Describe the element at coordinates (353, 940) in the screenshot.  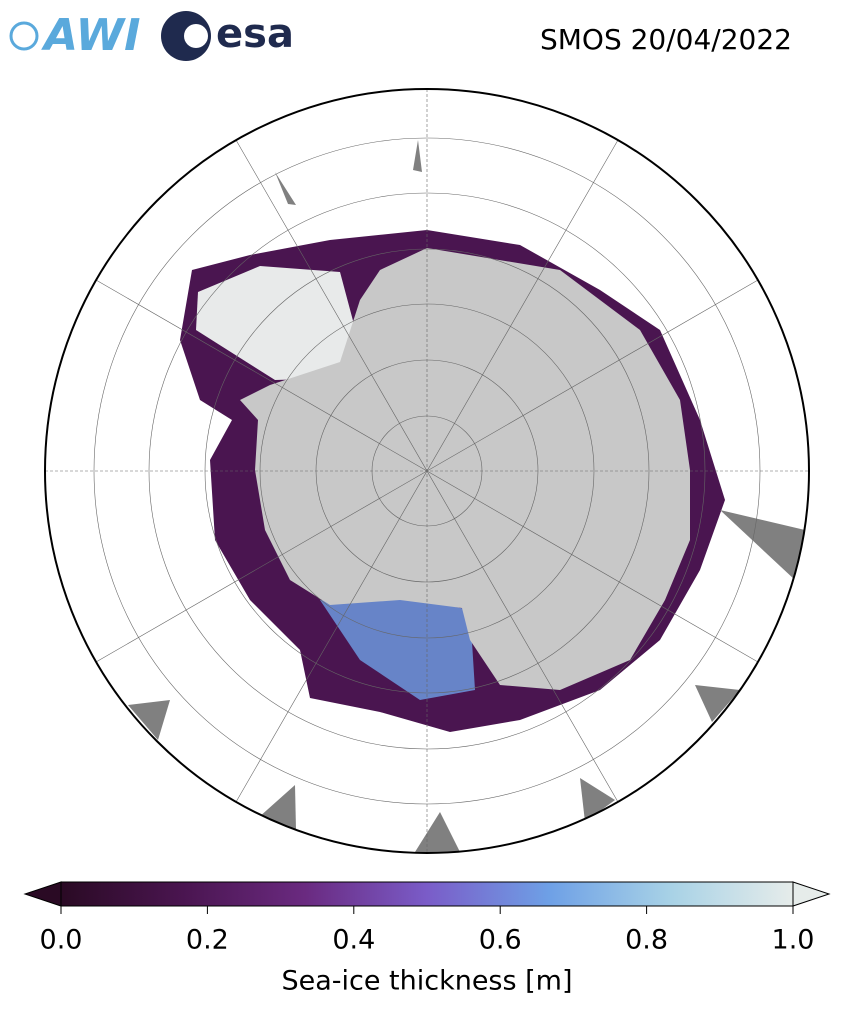
I see `colorbar-tick-label: 0.4` at that location.